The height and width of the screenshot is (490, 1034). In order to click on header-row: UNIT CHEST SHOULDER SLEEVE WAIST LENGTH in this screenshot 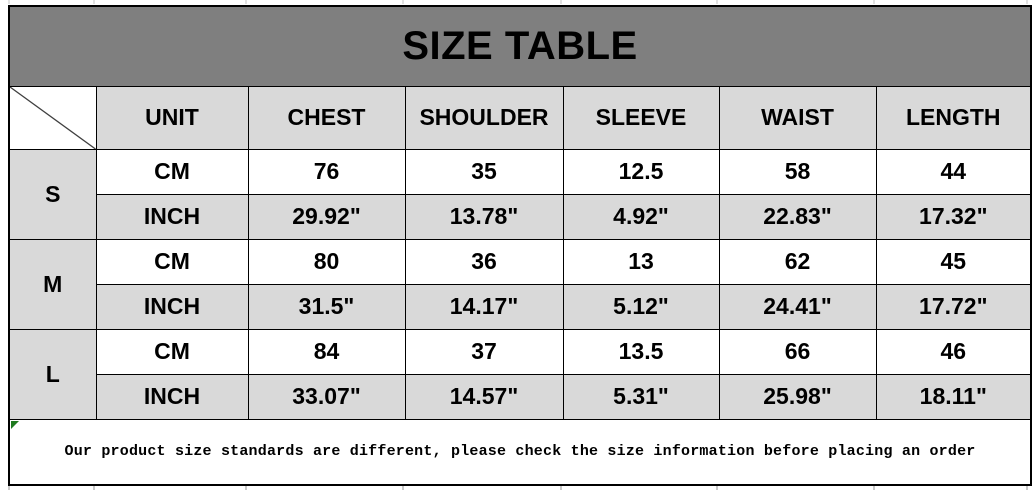, I will do `click(520, 117)`.